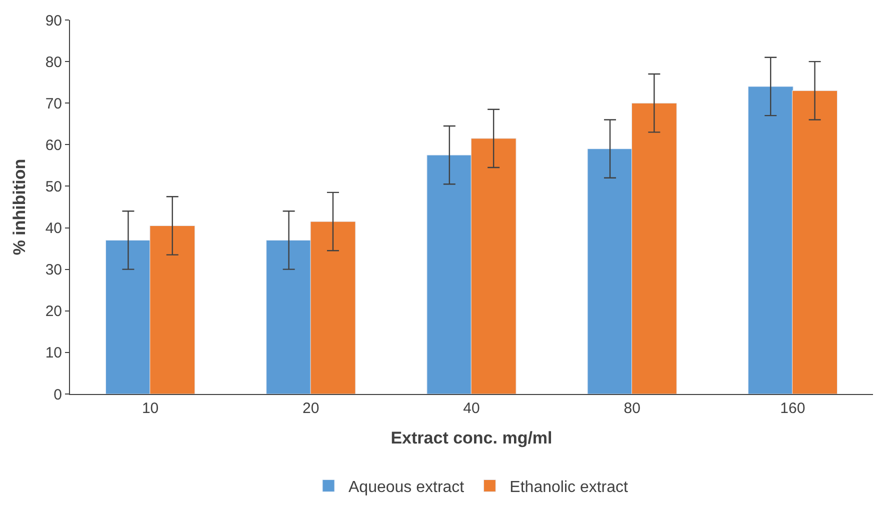  I want to click on y-axis-title: % inhibition, so click(19, 207).